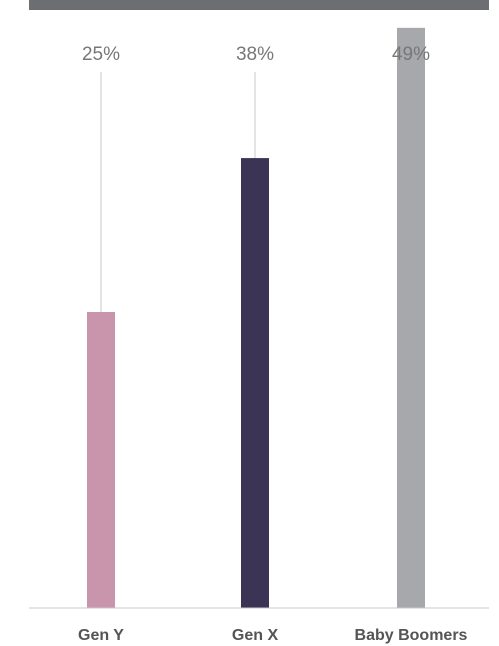 This screenshot has width=499, height=646. Describe the element at coordinates (411, 635) in the screenshot. I see `category-label: Baby Boomers` at that location.